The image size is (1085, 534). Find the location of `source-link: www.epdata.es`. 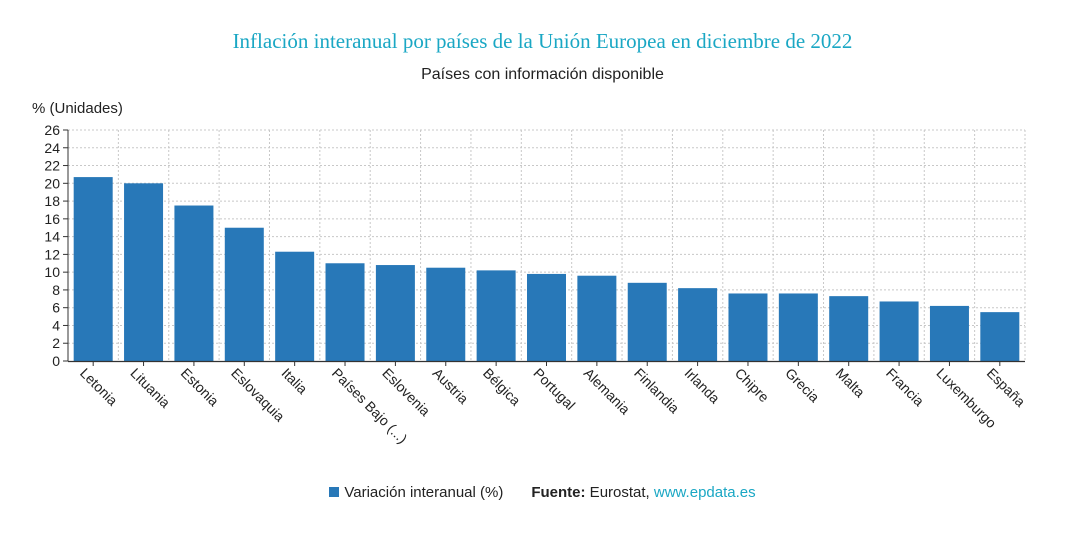

source-link: www.epdata.es is located at coordinates (704, 492).